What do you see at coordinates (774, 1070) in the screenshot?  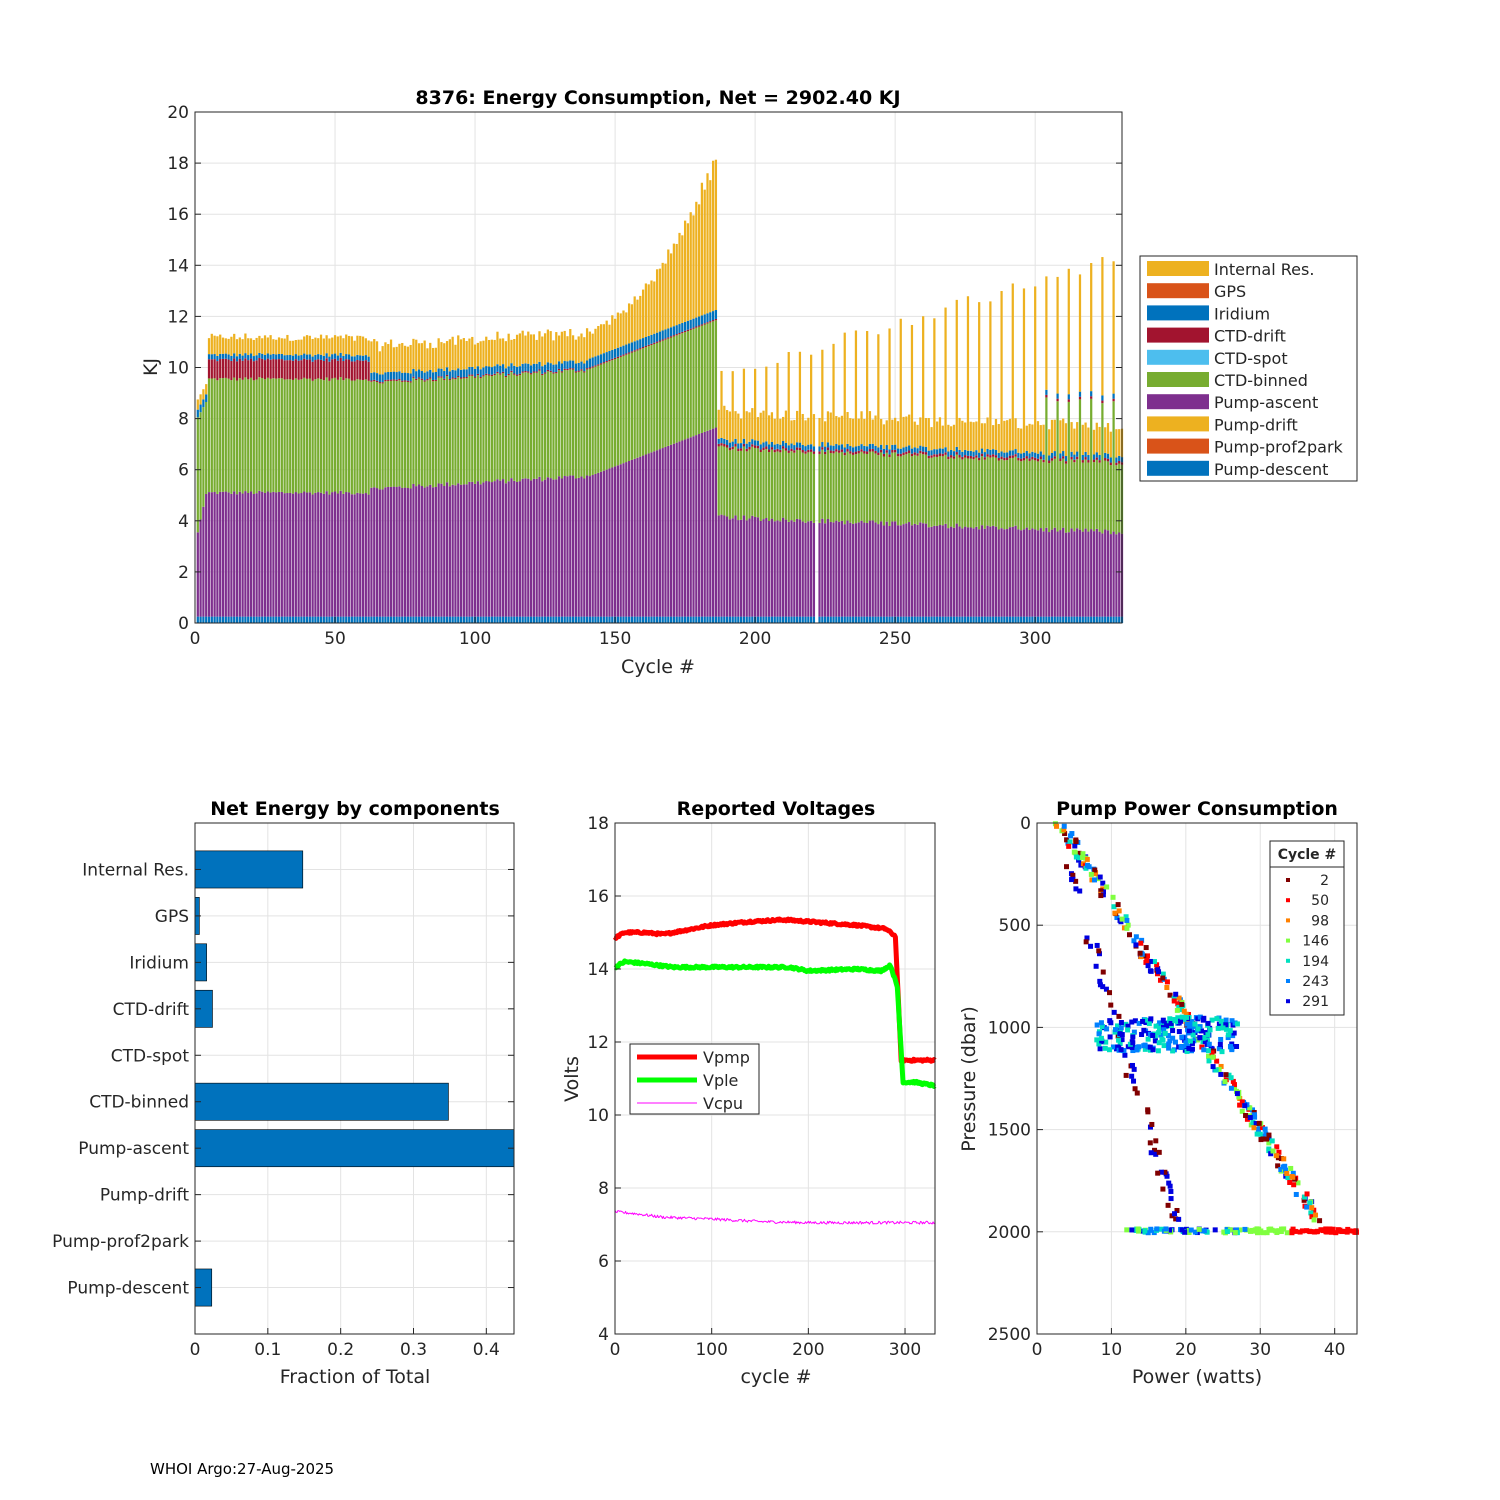 I see `voltage-lines` at bounding box center [774, 1070].